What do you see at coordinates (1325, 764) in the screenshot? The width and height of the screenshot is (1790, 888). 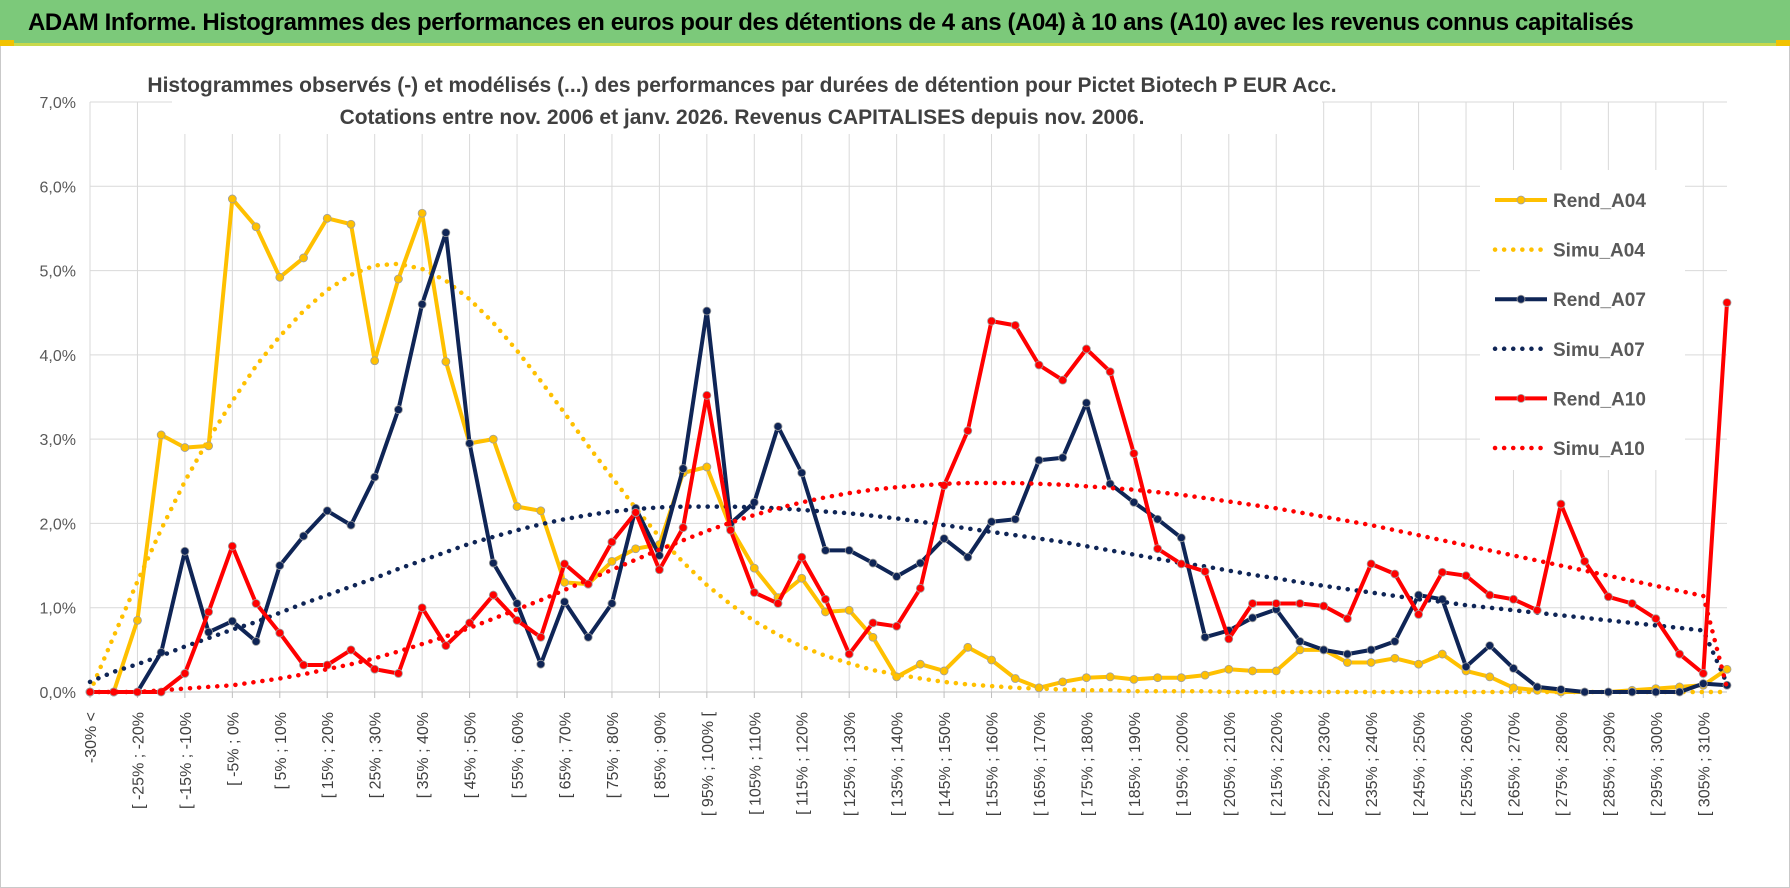 I see `x-tick-label: [ 225% ; 230%` at bounding box center [1325, 764].